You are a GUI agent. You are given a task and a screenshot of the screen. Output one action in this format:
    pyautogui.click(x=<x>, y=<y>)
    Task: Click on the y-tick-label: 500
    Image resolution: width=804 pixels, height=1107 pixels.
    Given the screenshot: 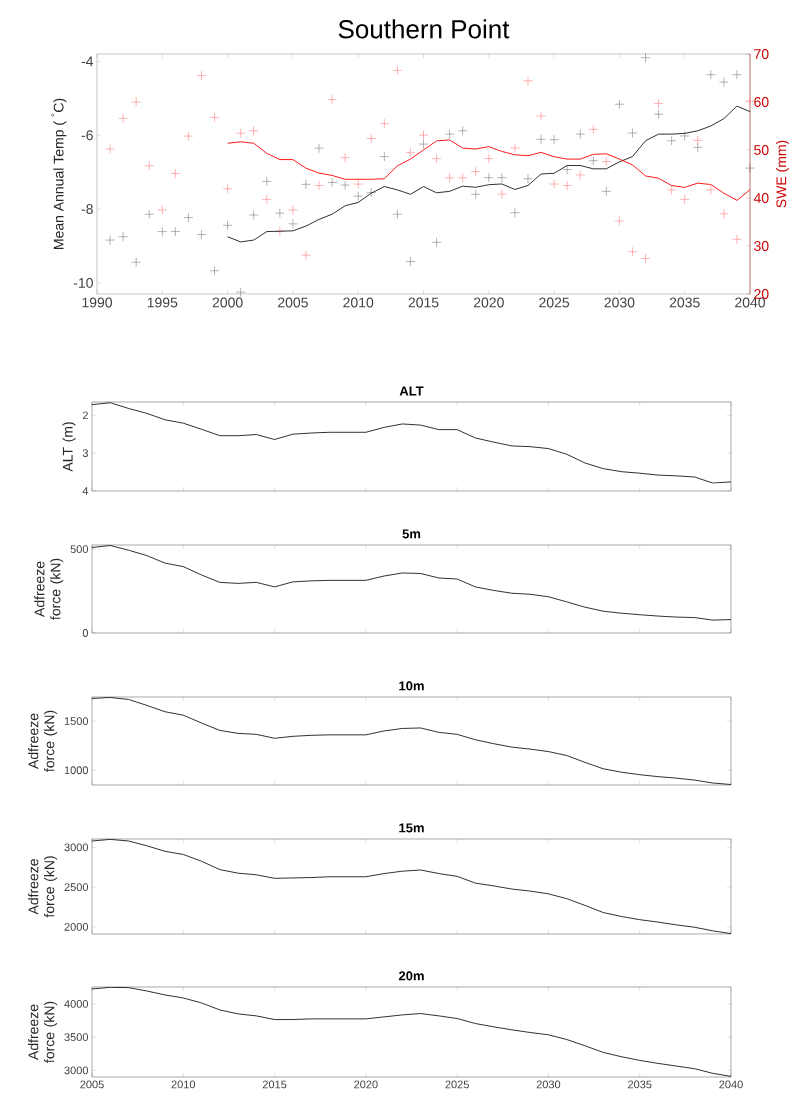 What is the action you would take?
    pyautogui.click(x=79, y=549)
    